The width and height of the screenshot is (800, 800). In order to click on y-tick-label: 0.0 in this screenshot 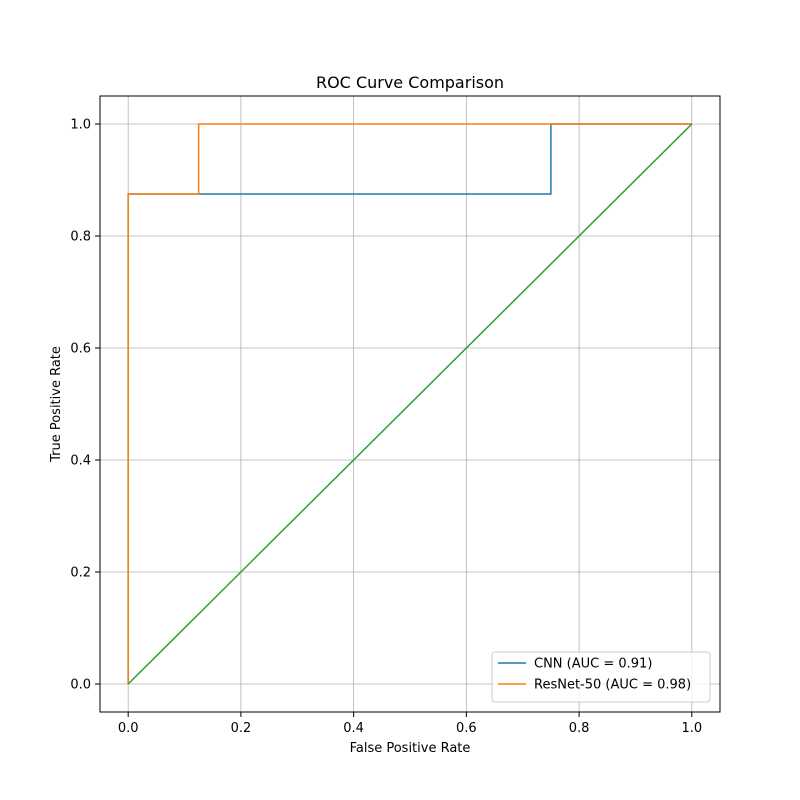, I will do `click(80, 685)`.